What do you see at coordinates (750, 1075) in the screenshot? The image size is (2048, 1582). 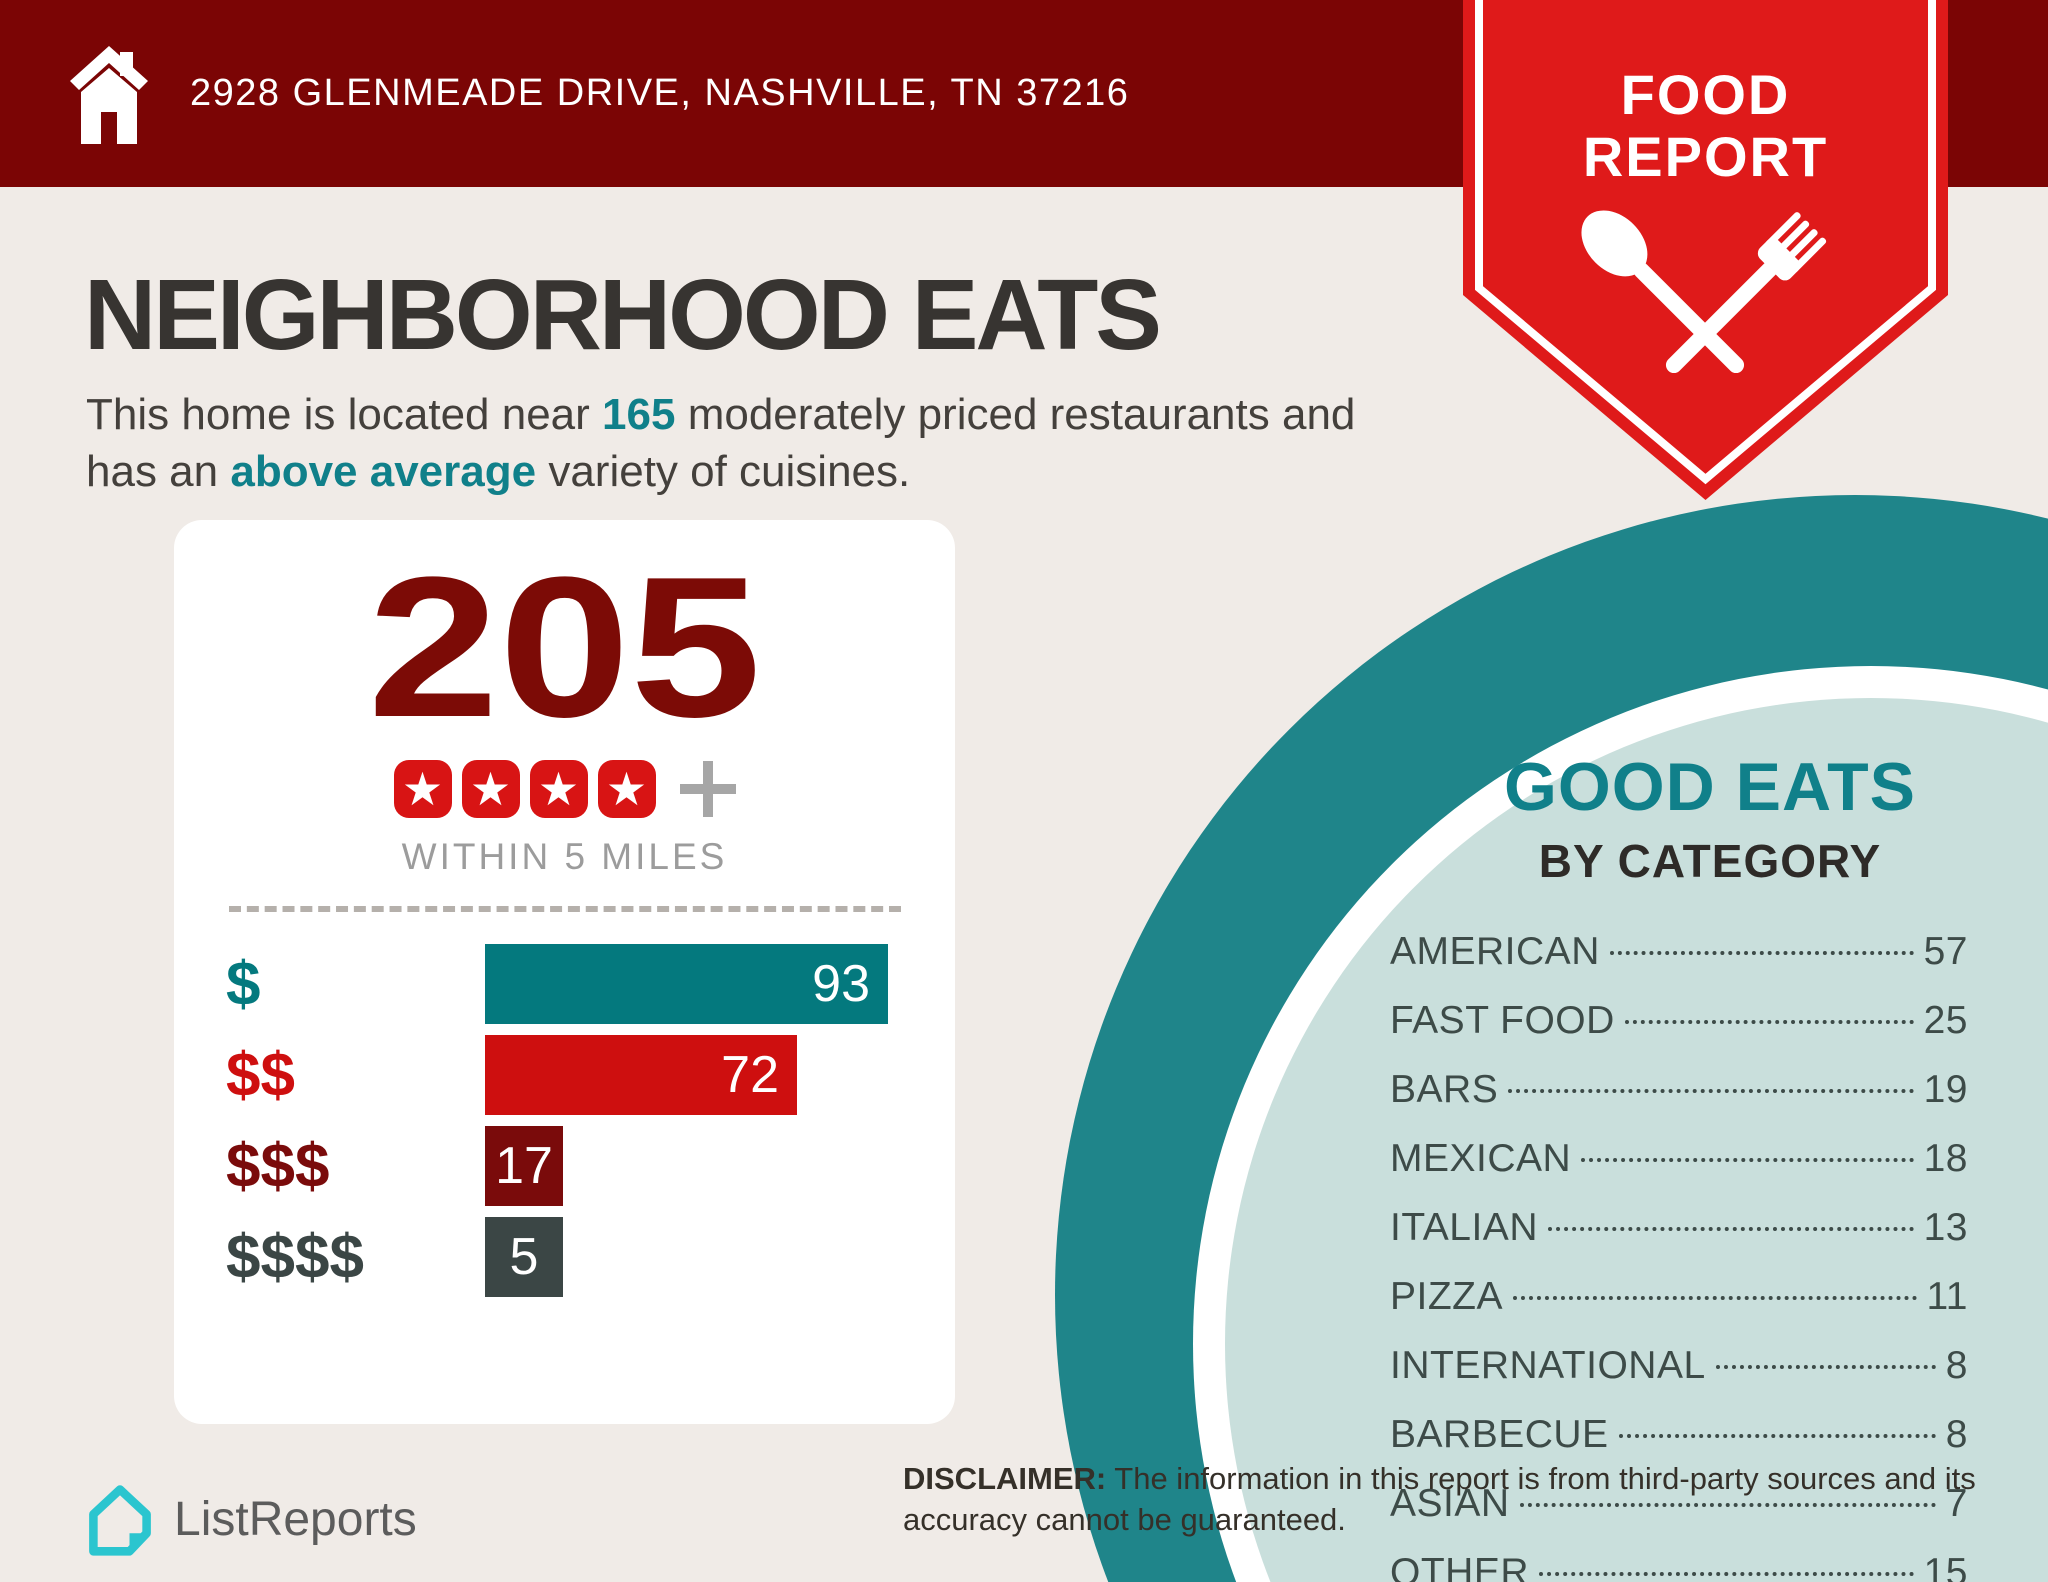 I see `price-tier-value: 72` at bounding box center [750, 1075].